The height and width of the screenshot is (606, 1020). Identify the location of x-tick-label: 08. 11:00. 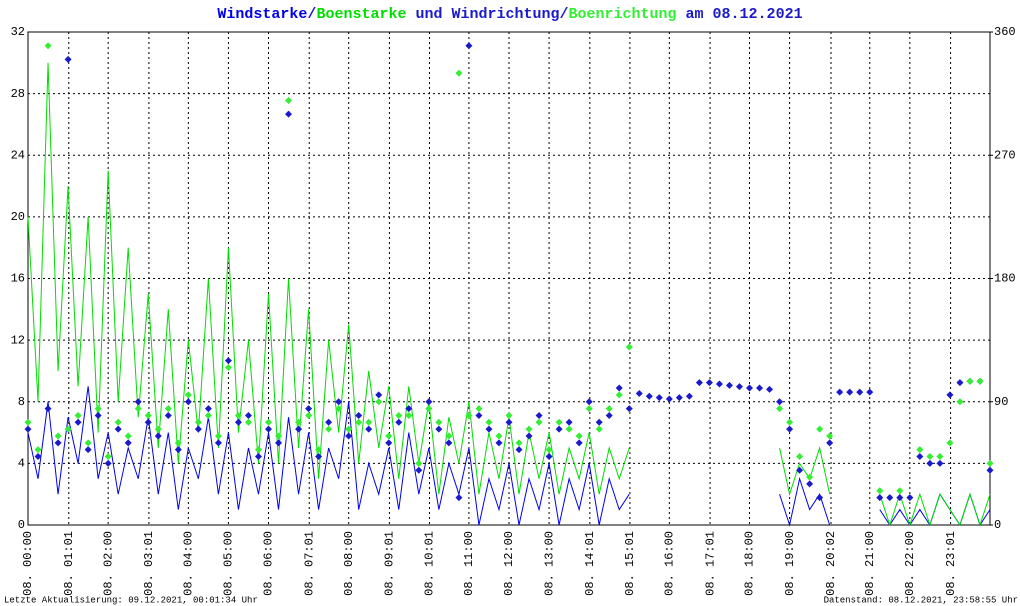
(469, 563).